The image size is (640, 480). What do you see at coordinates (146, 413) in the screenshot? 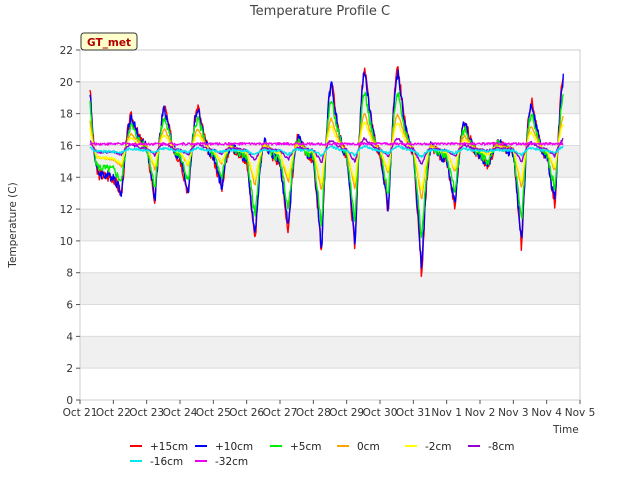
I see `x-tick-label: Oct 23` at bounding box center [146, 413].